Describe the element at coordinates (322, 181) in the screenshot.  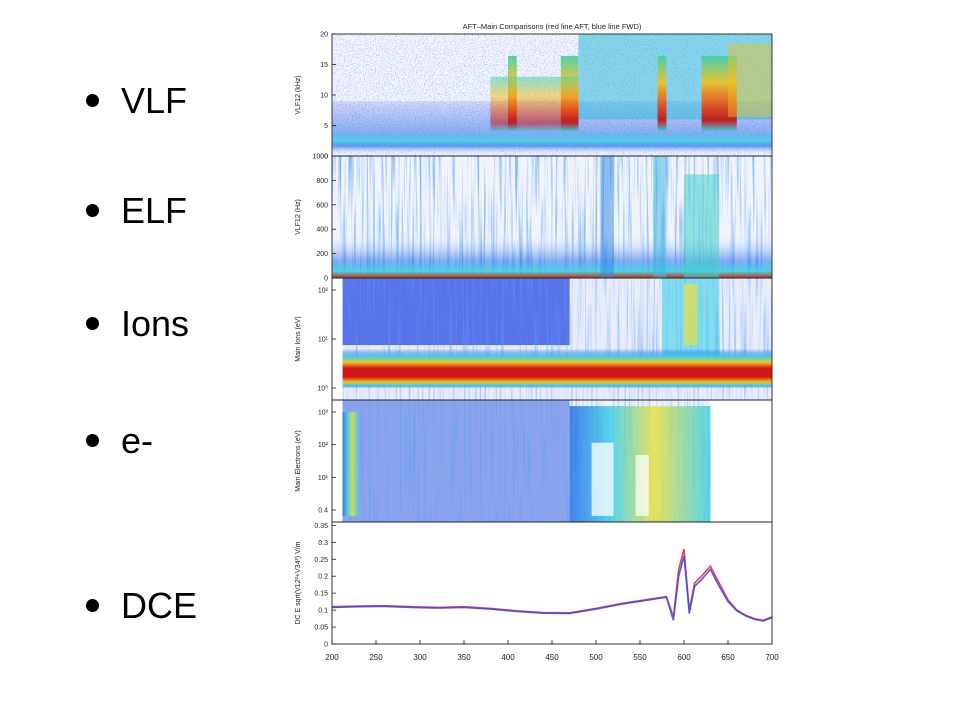
I see `elf-ytick-label: 800` at that location.